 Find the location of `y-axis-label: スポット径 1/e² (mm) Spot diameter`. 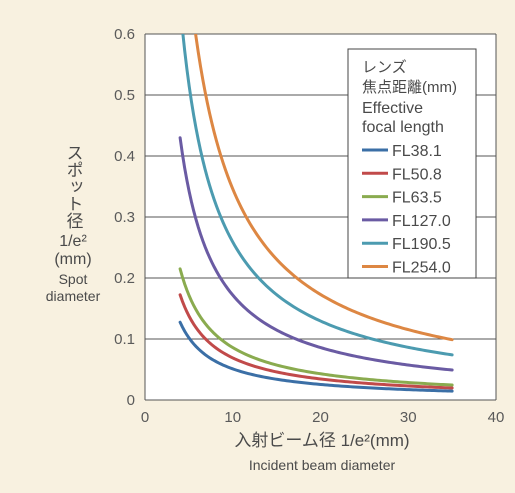

y-axis-label: スポット径 1/e² (mm) Spot diameter is located at coordinates (73, 224).